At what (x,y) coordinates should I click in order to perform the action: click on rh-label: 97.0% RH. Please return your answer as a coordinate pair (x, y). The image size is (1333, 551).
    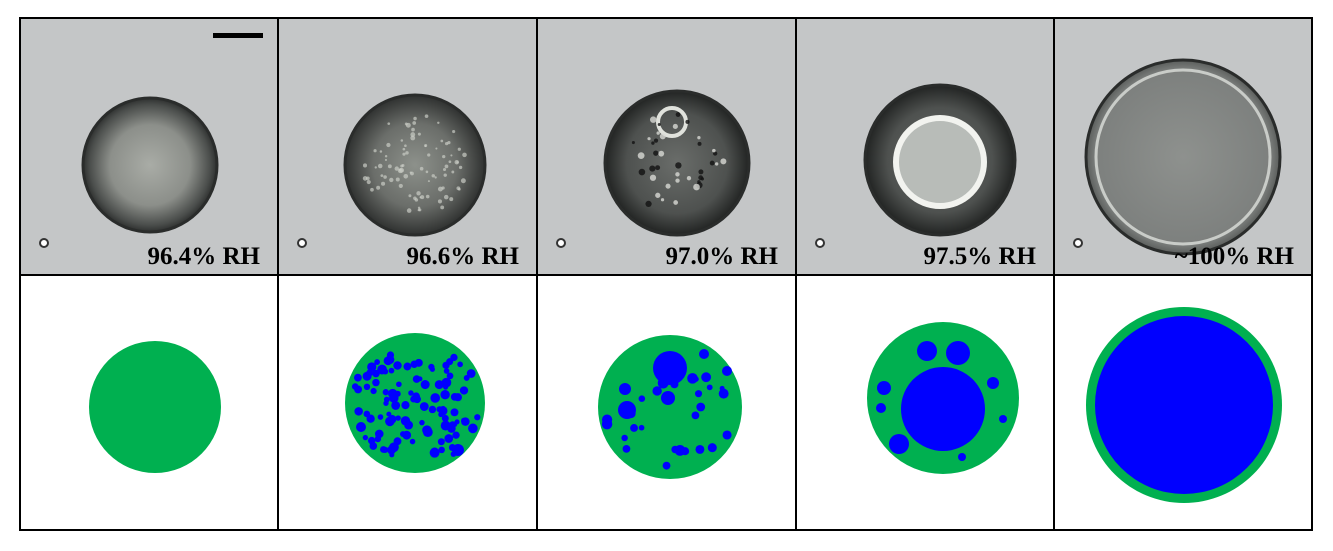
    Looking at the image, I should click on (722, 256).